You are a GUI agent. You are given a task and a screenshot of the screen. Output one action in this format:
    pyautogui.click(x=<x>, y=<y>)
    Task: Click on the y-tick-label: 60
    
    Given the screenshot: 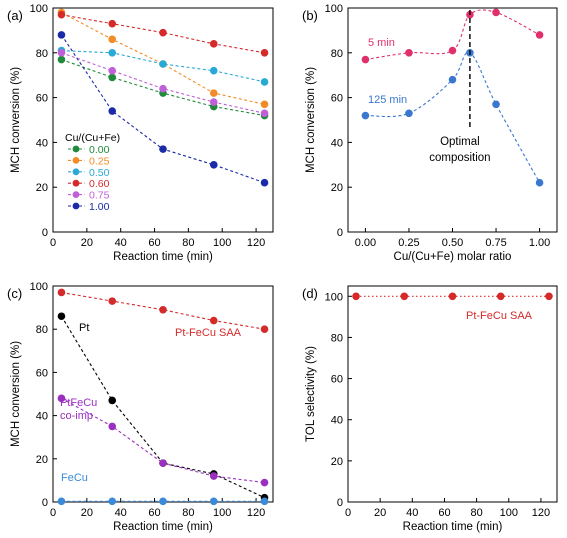 What is the action you would take?
    pyautogui.click(x=42, y=99)
    